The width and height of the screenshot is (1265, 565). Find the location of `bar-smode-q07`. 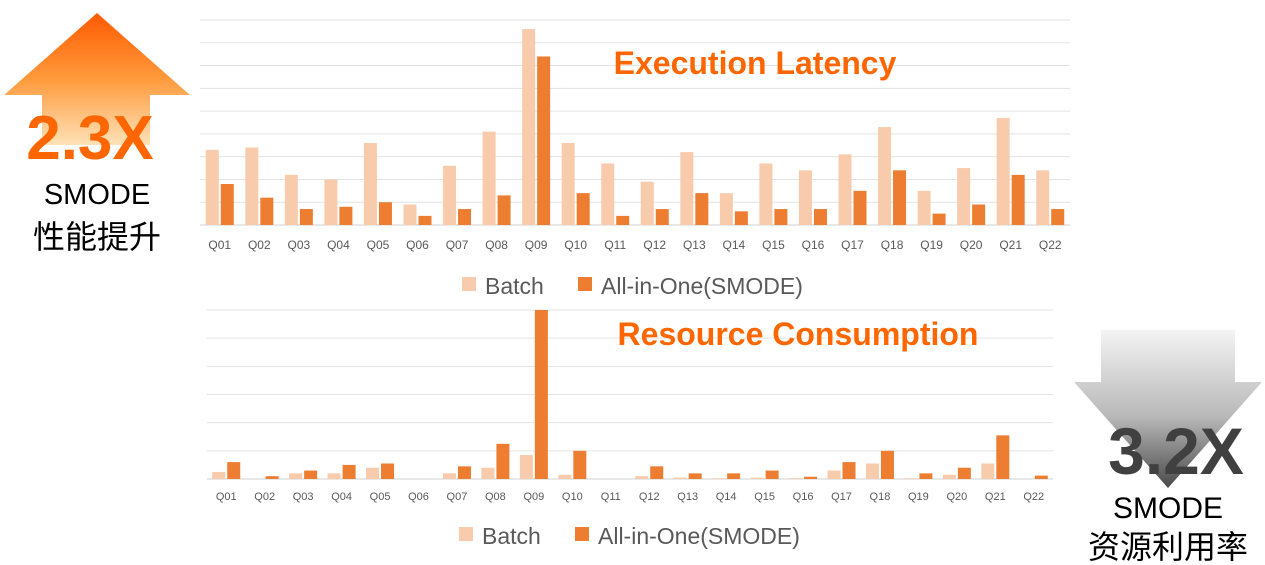

bar-smode-q07 is located at coordinates (464, 472).